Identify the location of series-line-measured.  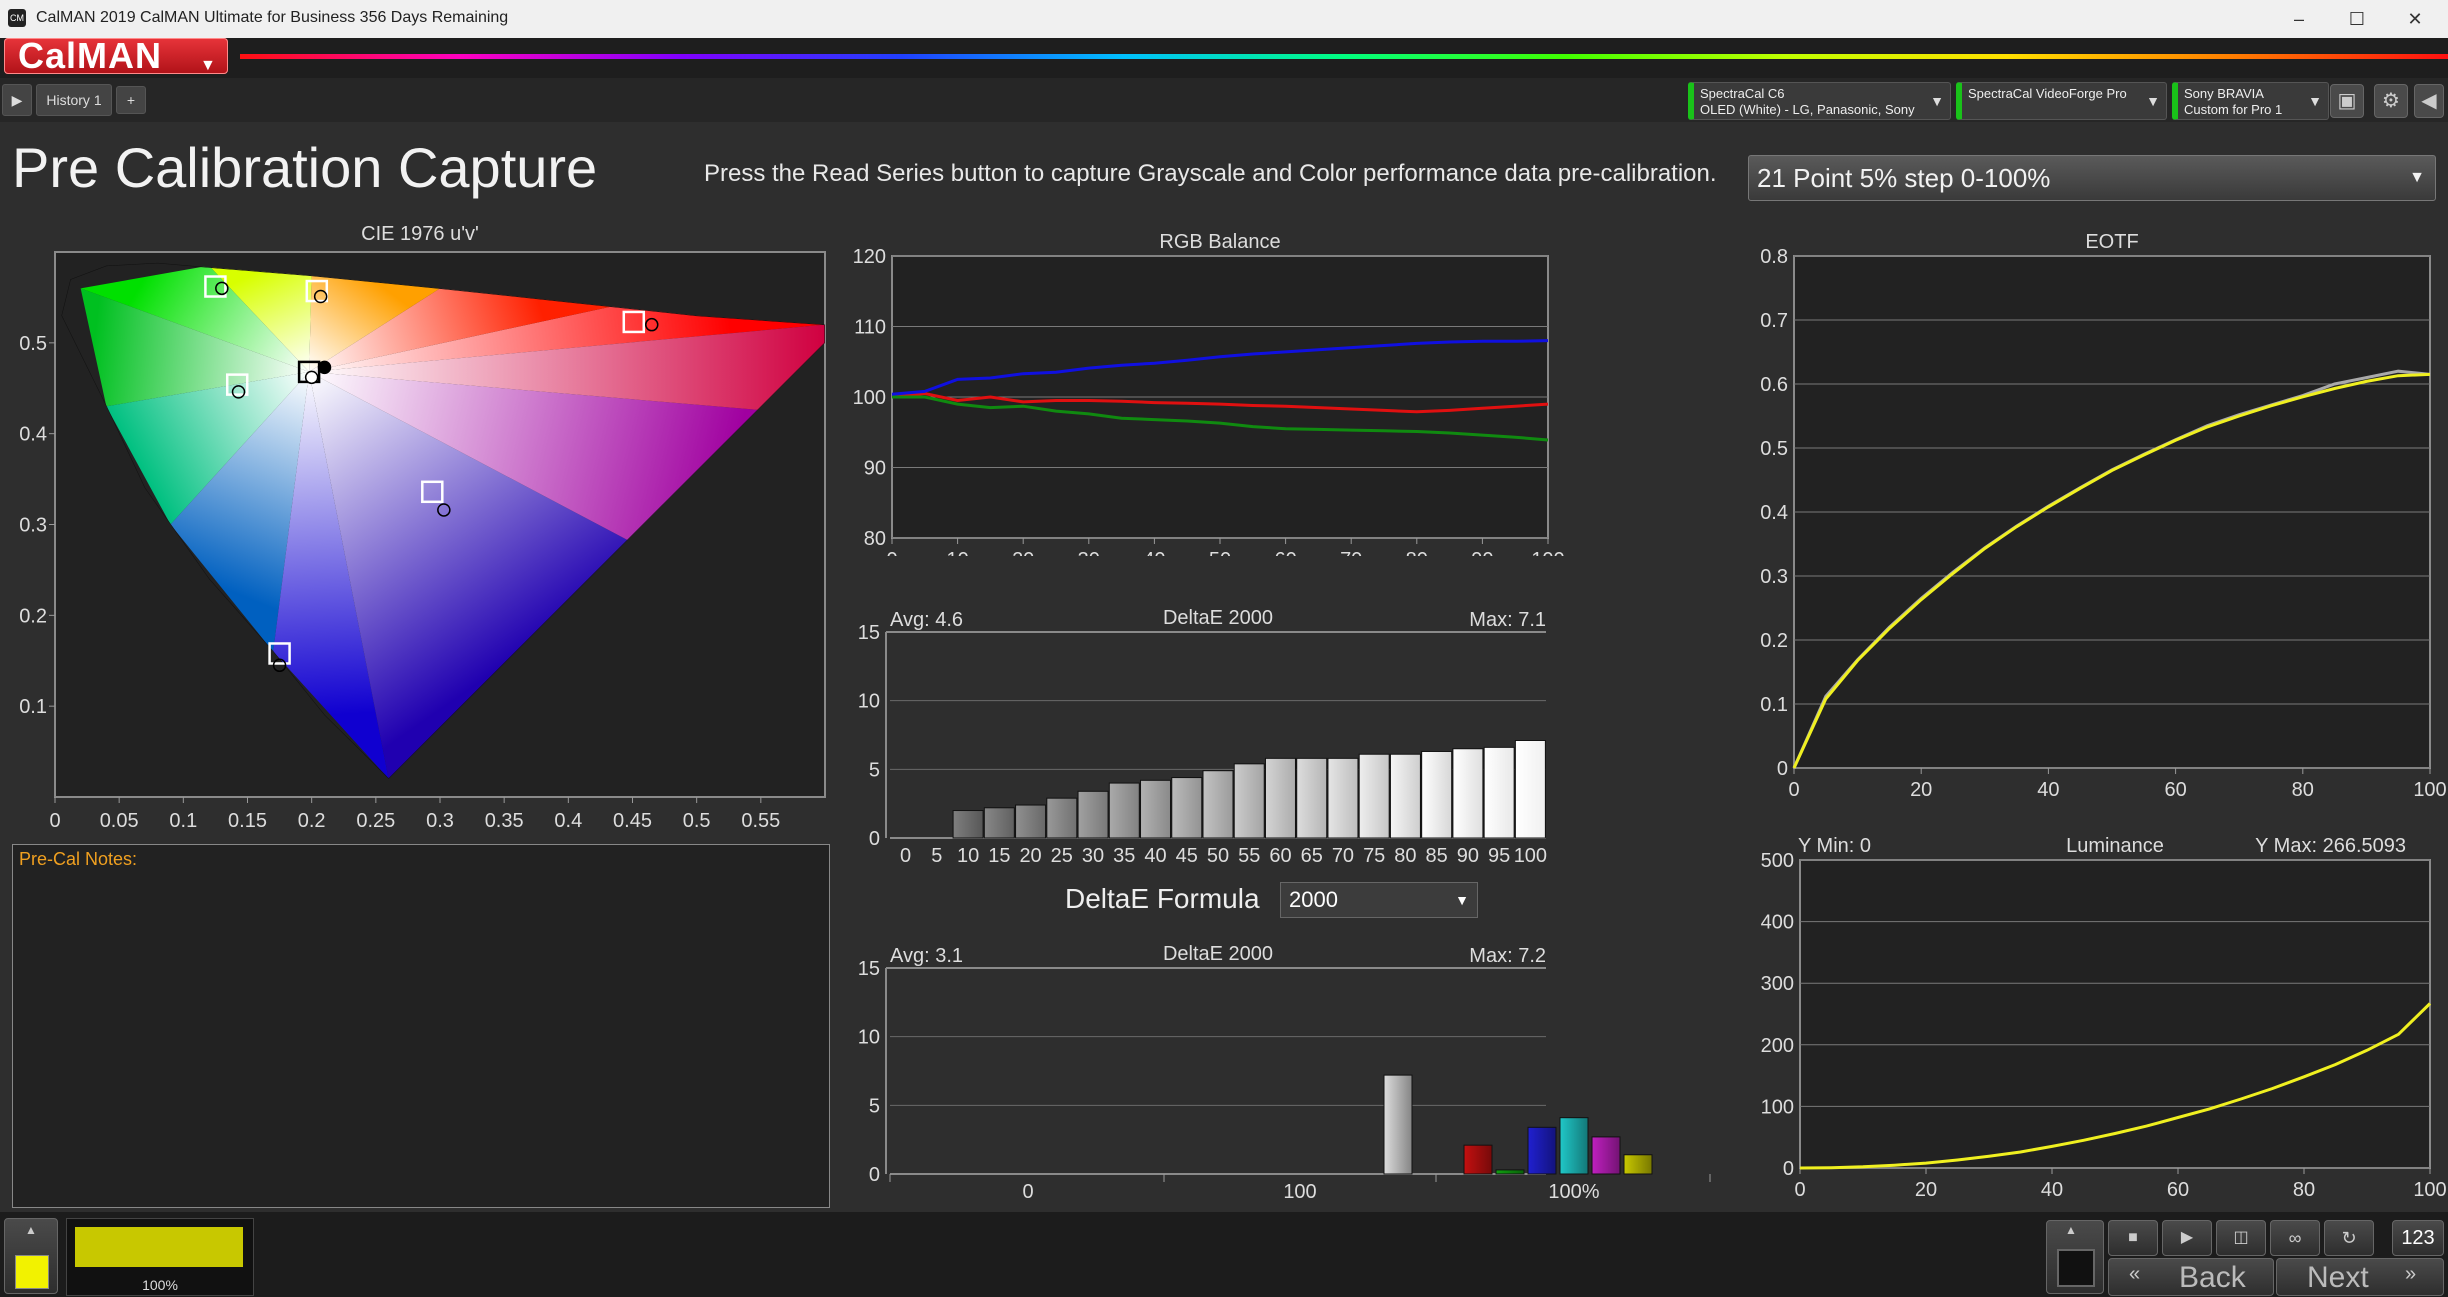
(2111, 570).